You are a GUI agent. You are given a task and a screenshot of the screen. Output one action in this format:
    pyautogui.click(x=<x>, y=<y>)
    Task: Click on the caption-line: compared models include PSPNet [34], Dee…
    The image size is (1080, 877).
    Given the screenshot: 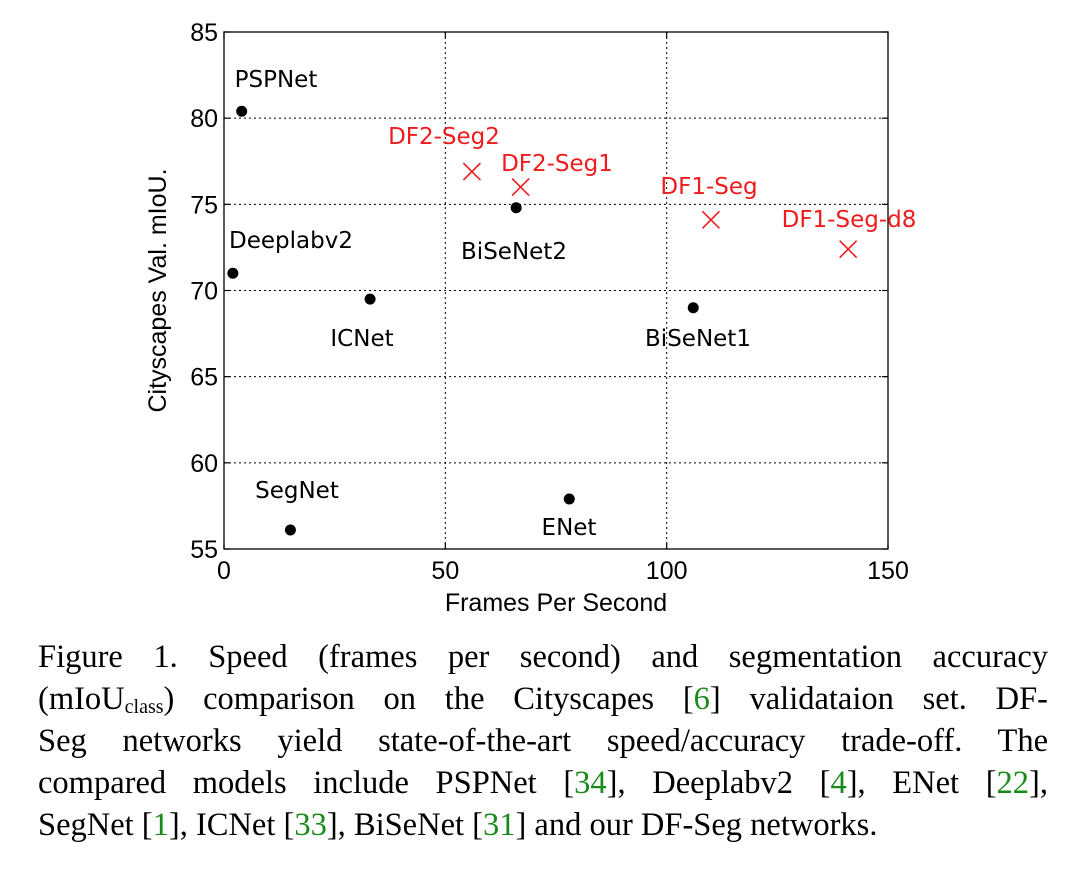 What is the action you would take?
    pyautogui.click(x=543, y=783)
    